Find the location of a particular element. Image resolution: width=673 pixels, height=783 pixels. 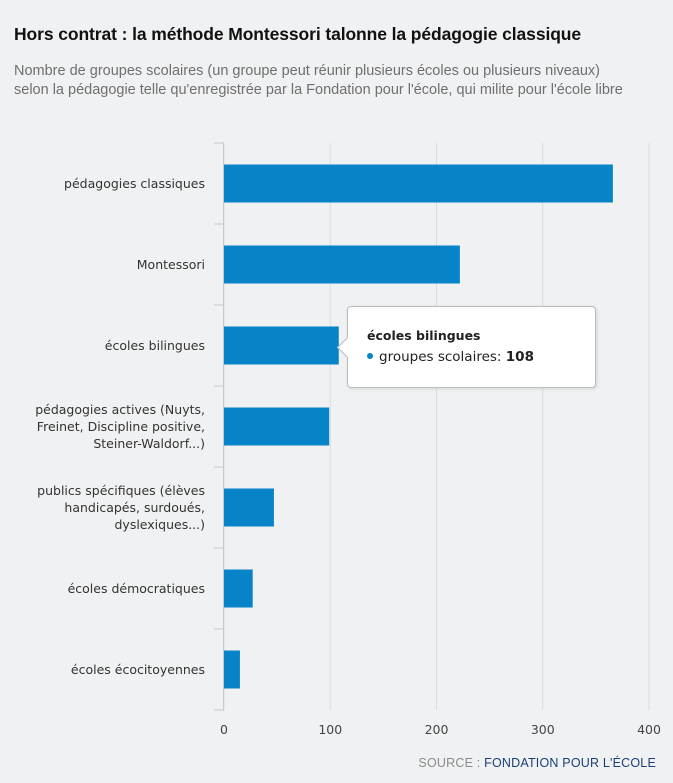

x-axis-ticks: 0 100 200 300 400 is located at coordinates (440, 729).